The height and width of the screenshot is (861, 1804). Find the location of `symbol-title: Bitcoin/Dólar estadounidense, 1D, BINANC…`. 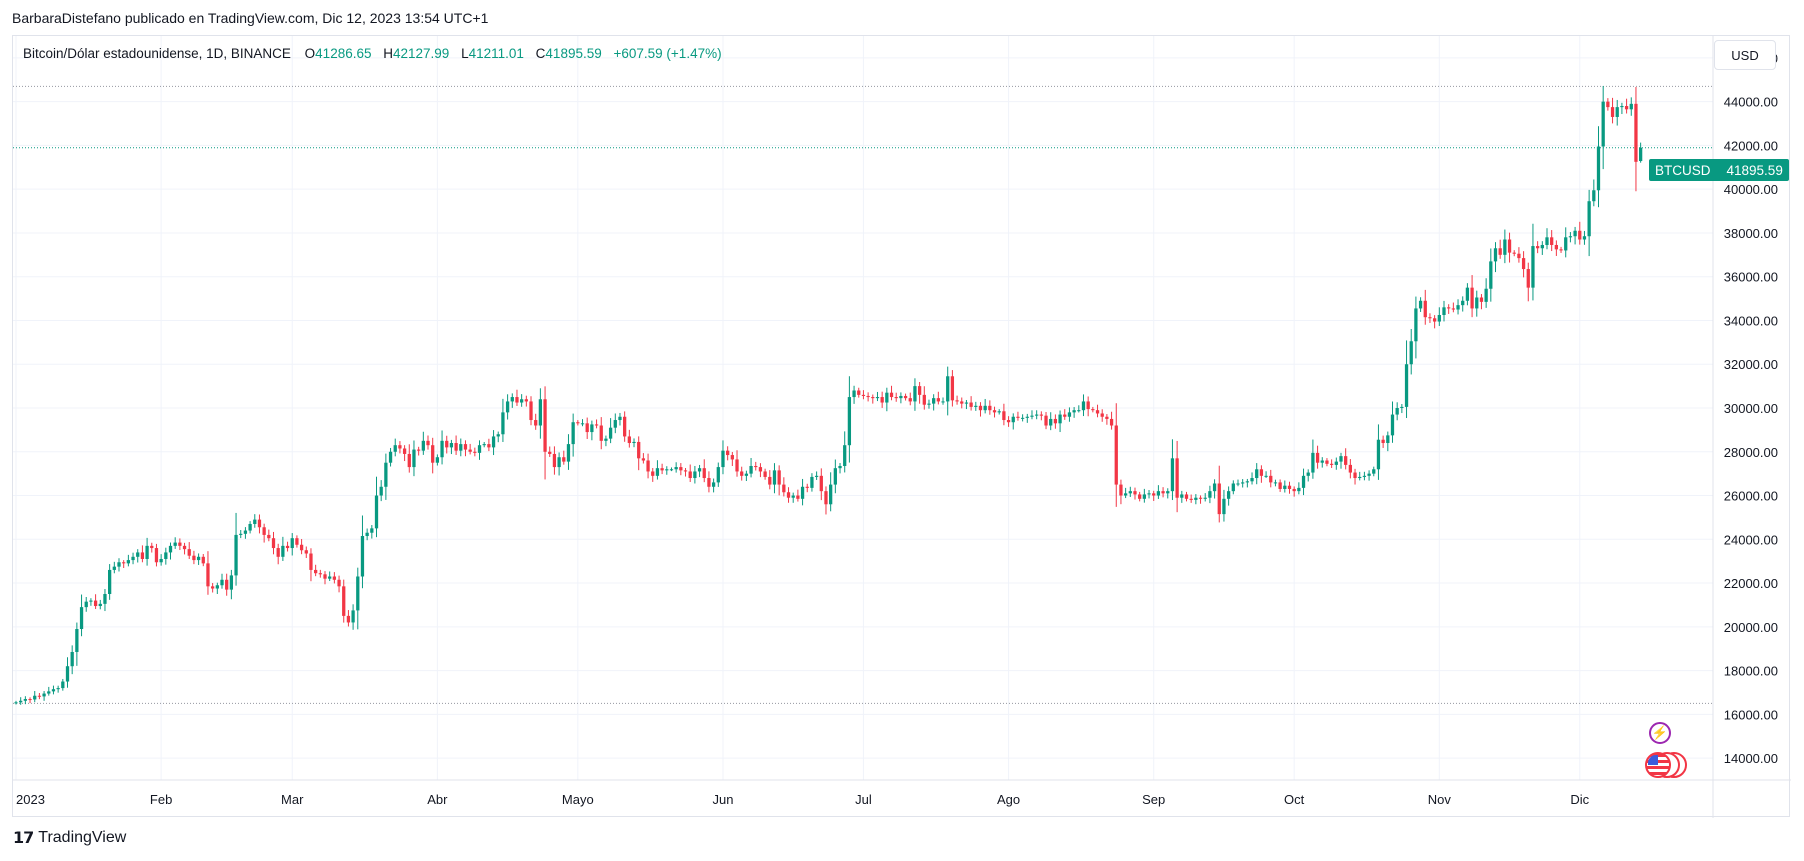

symbol-title: Bitcoin/Dólar estadounidense, 1D, BINANC… is located at coordinates (157, 53).